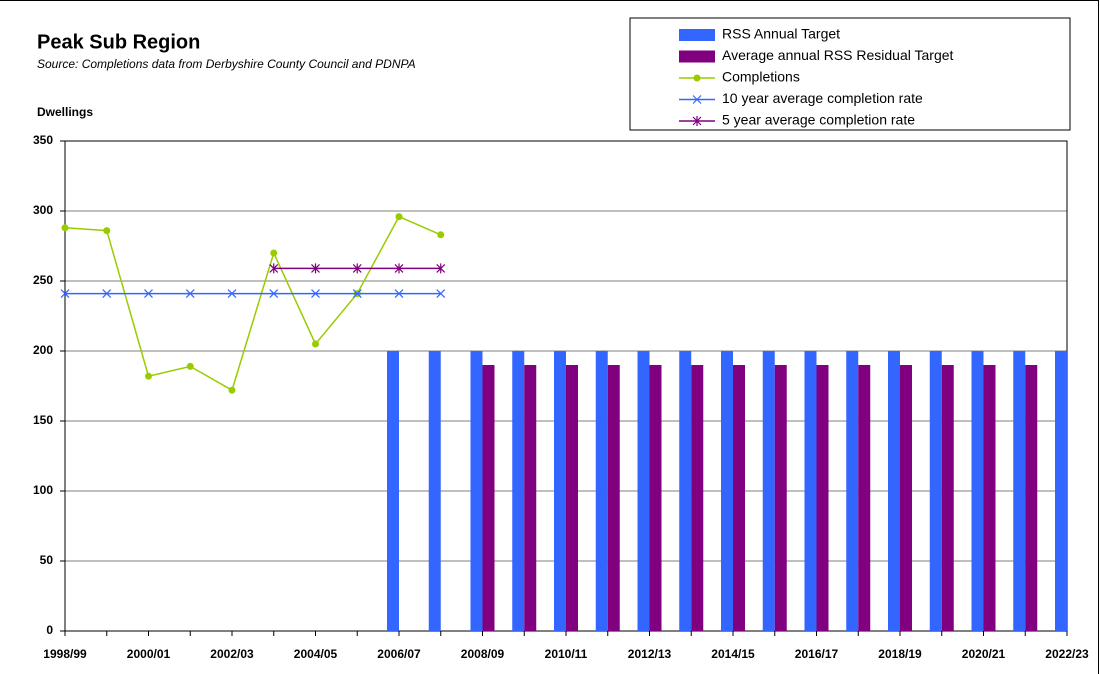  Describe the element at coordinates (43, 490) in the screenshot. I see `y-tick-label: 100` at that location.